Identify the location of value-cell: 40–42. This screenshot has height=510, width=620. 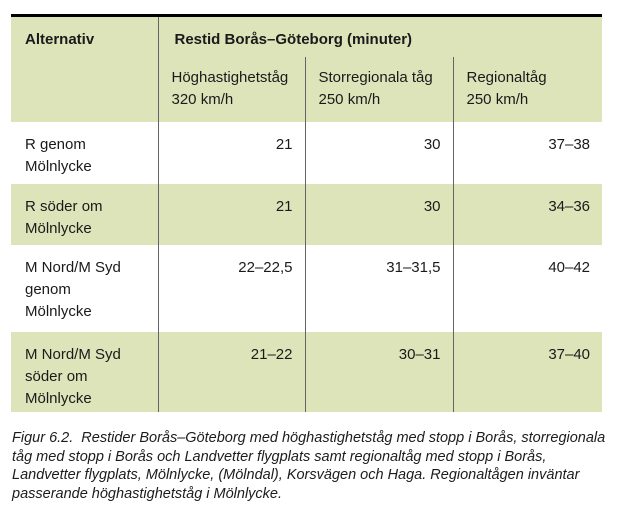
(527, 288).